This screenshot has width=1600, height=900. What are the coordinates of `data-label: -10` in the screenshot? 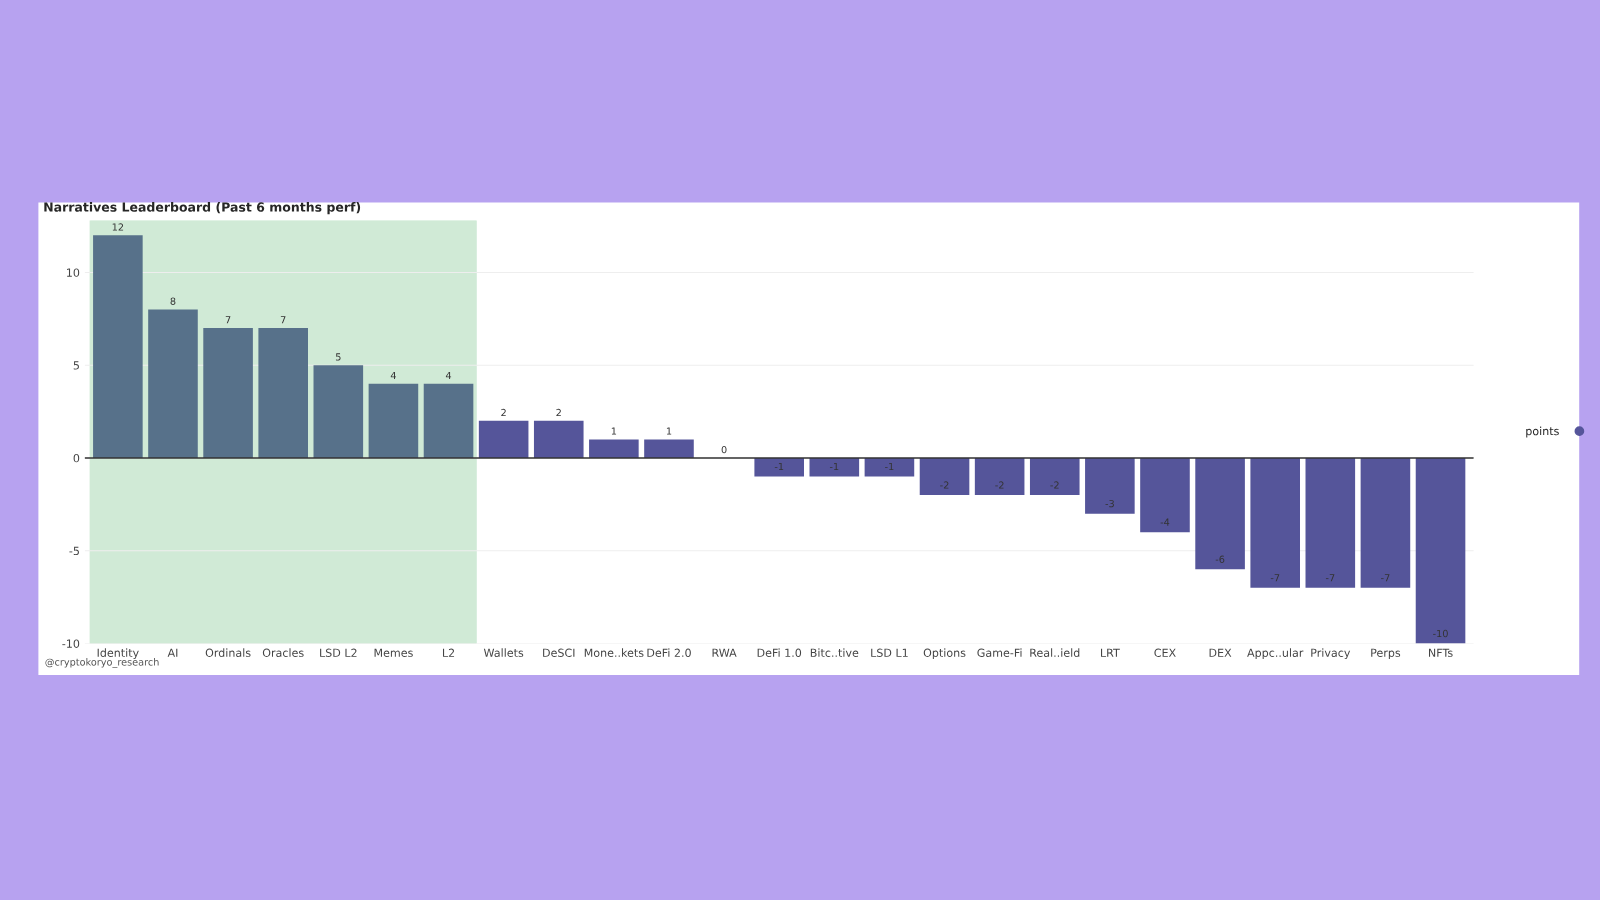 It's located at (1440, 633).